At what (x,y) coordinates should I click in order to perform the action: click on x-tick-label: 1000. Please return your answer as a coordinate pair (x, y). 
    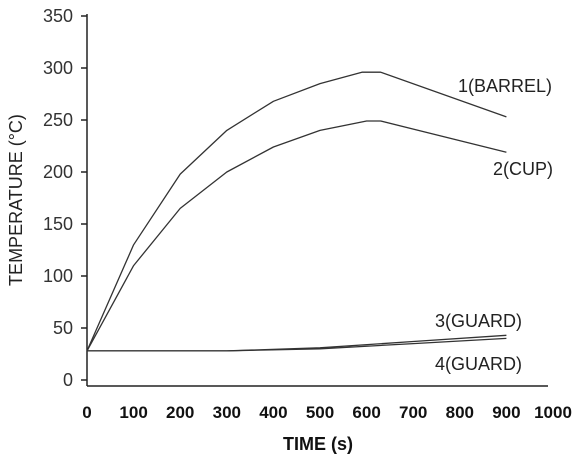
    Looking at the image, I should click on (553, 412).